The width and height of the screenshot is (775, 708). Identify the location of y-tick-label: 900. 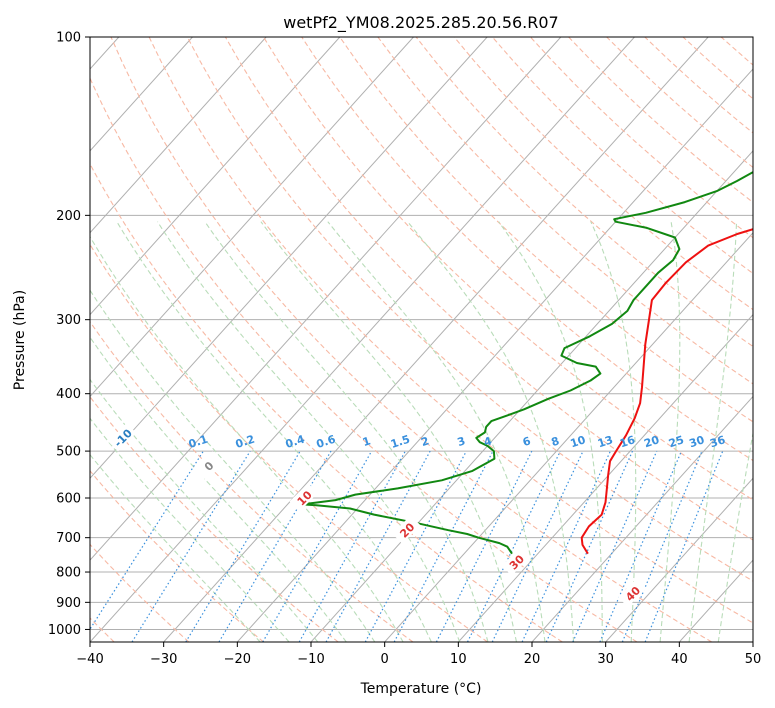
(68, 603).